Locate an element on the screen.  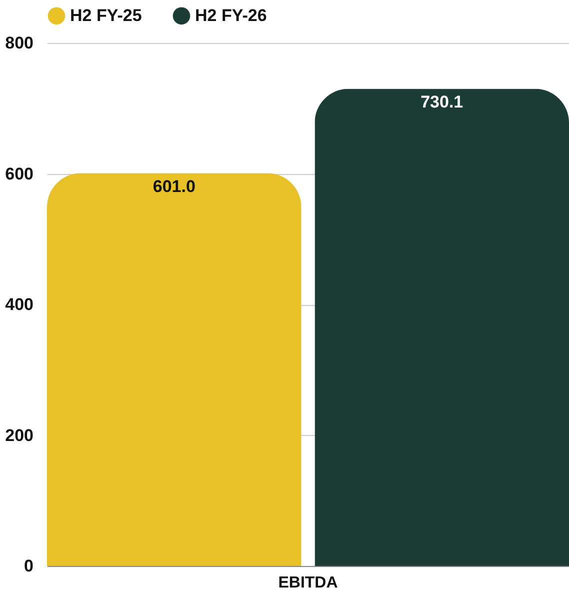
y-tick-label: 200 is located at coordinates (19, 435).